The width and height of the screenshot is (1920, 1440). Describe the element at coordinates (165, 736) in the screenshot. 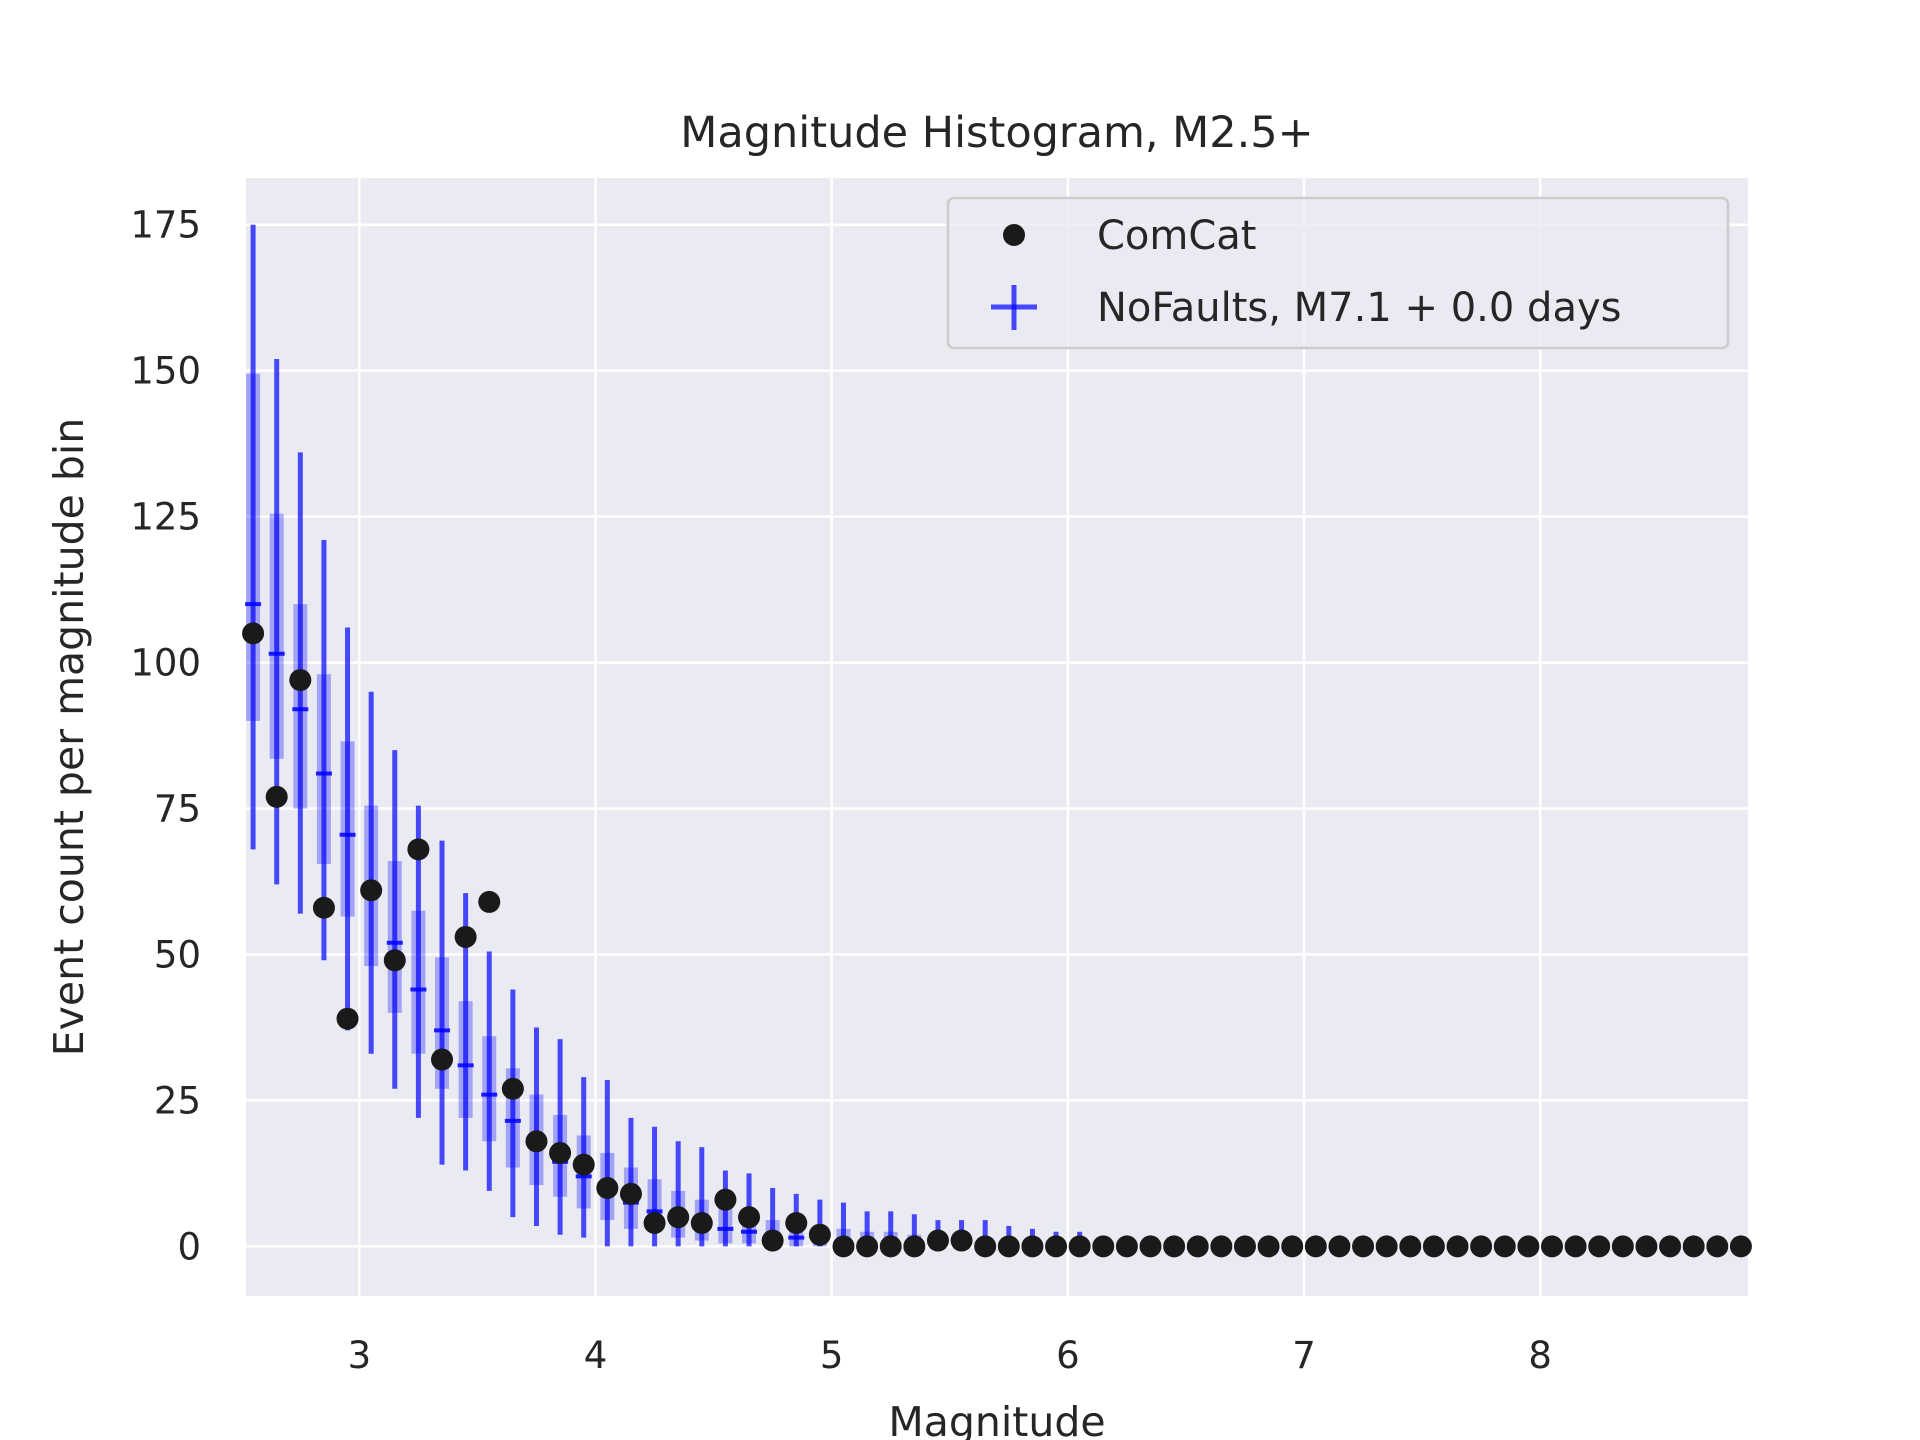

I see `y-tick-labels: 0 25 50 75 100 125 150 175` at that location.